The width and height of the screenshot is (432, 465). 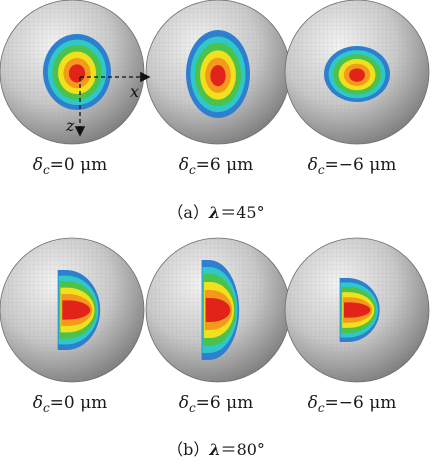 I want to click on contact-patch-a1, so click(x=77, y=72).